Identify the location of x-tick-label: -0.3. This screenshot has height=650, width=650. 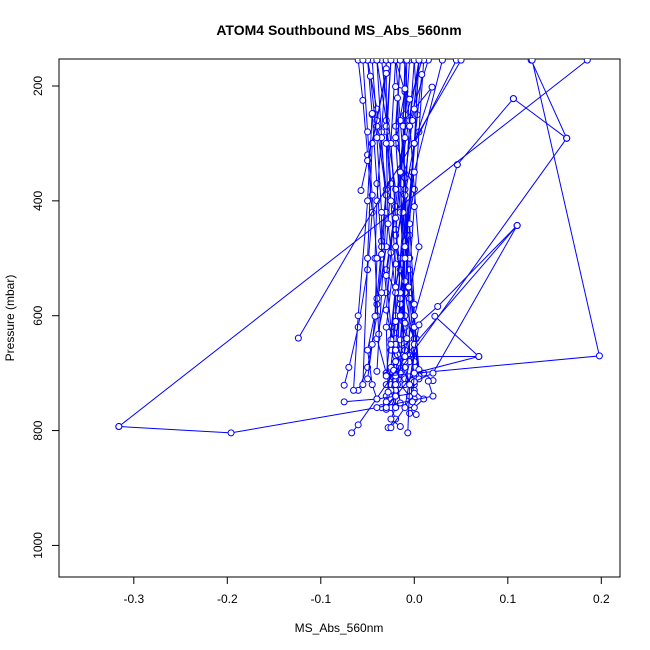
(133, 599).